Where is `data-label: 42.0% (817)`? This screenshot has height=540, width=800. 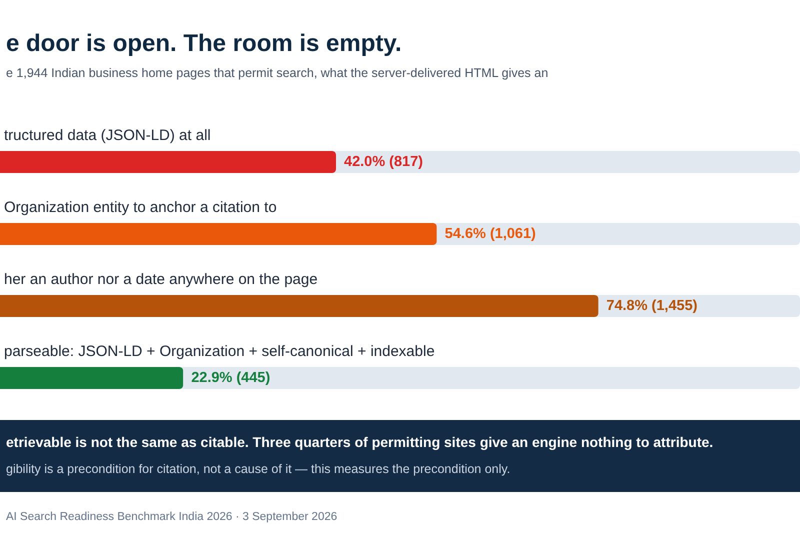 data-label: 42.0% (817) is located at coordinates (384, 162).